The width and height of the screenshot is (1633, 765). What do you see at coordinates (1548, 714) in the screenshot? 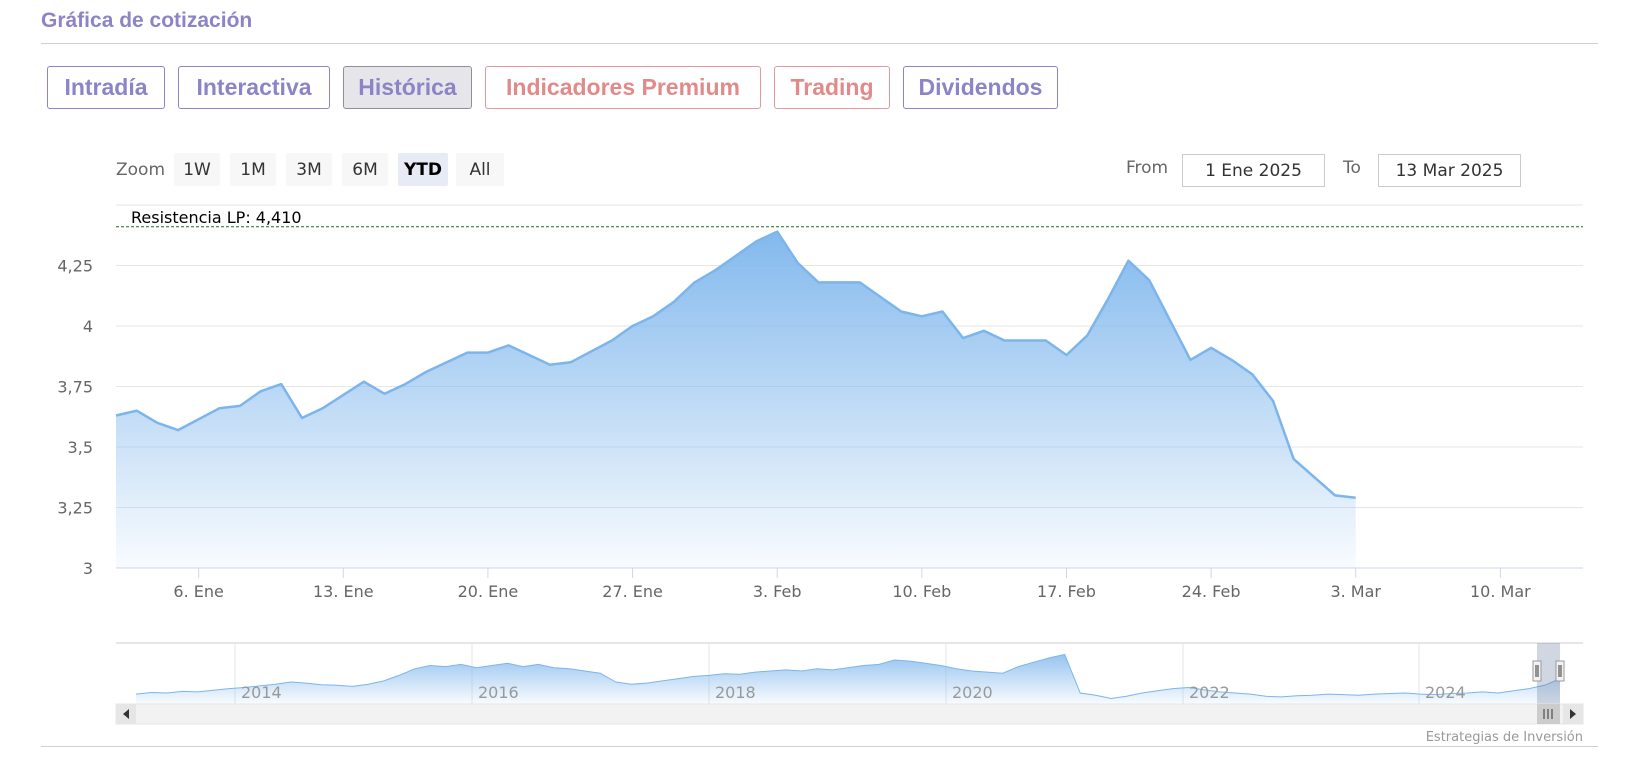
I see `scrollbar-thumb` at bounding box center [1548, 714].